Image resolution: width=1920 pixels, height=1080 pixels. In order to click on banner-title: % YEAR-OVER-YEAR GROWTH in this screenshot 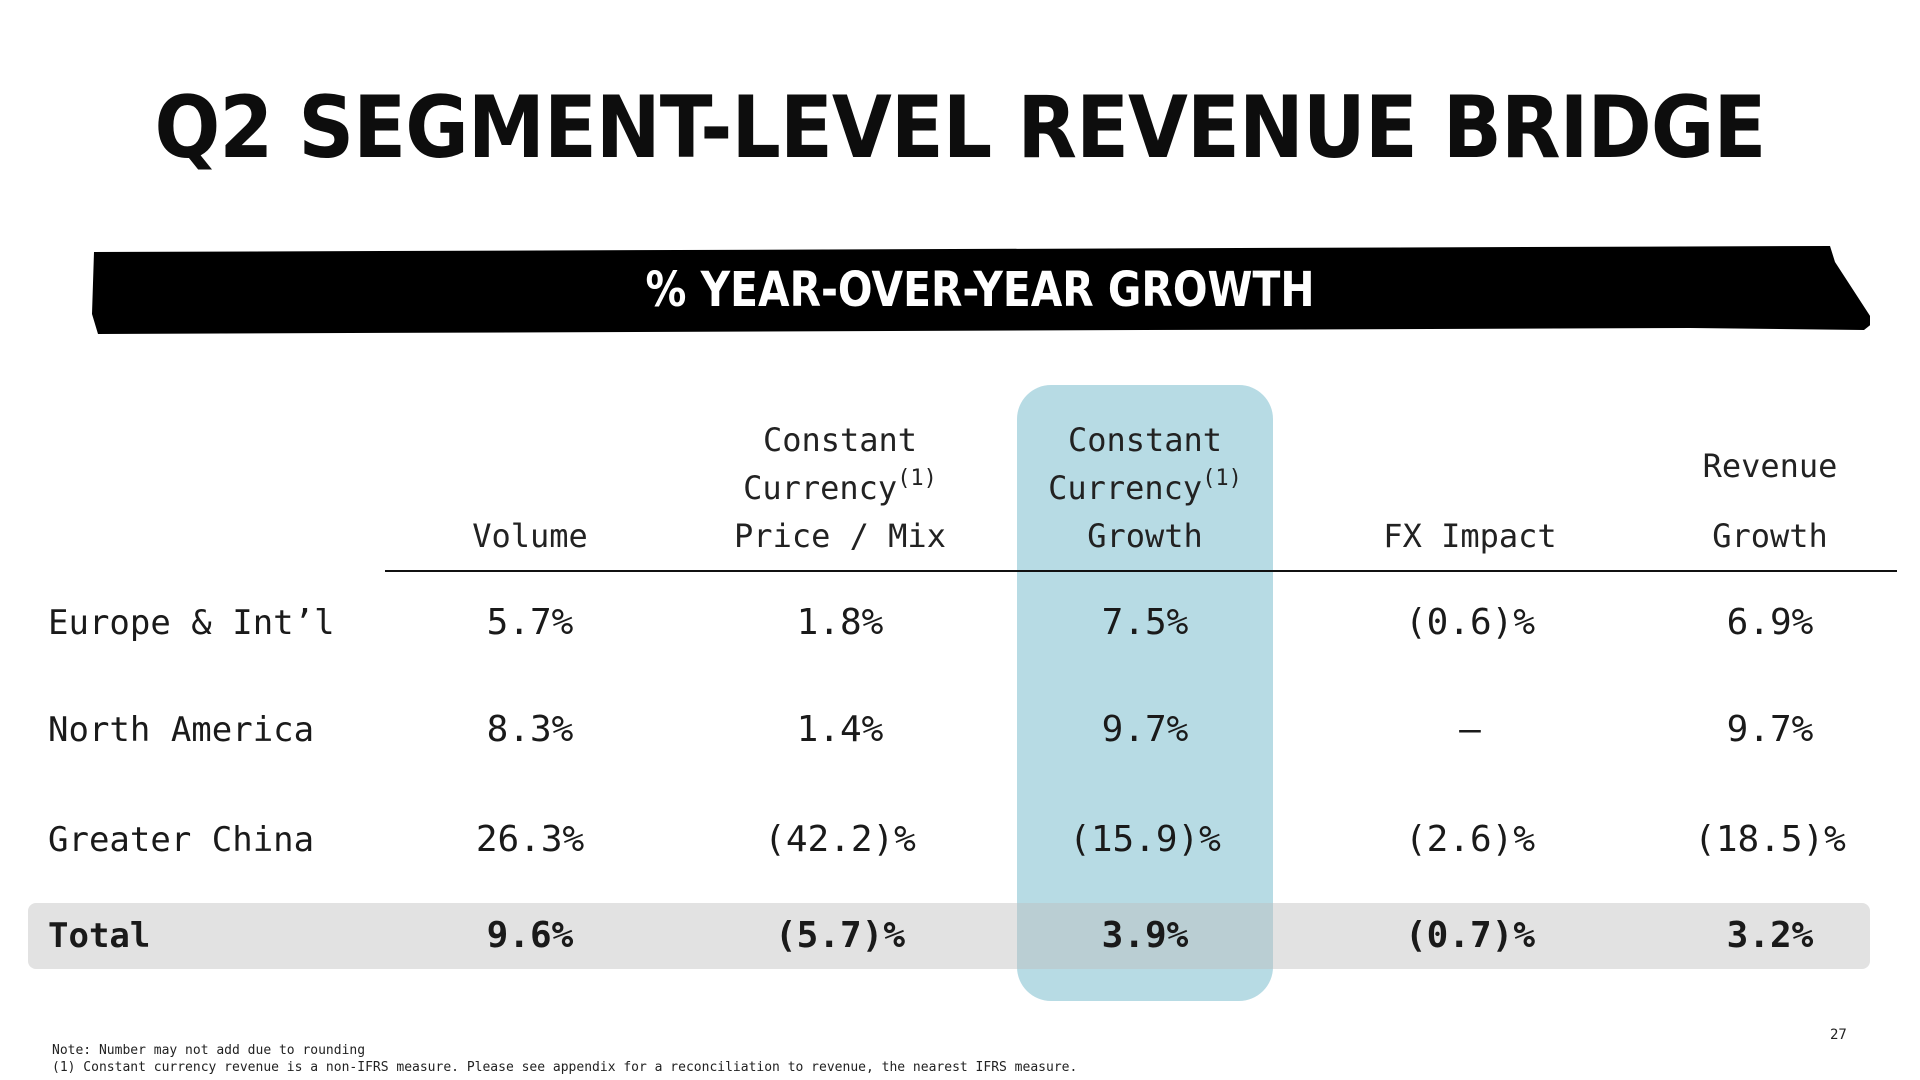, I will do `click(980, 290)`.